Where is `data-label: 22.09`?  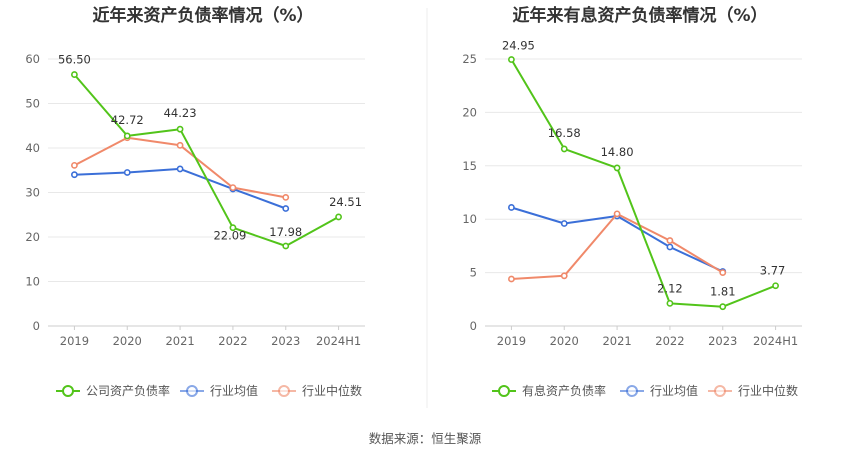
data-label: 22.09 is located at coordinates (229, 236).